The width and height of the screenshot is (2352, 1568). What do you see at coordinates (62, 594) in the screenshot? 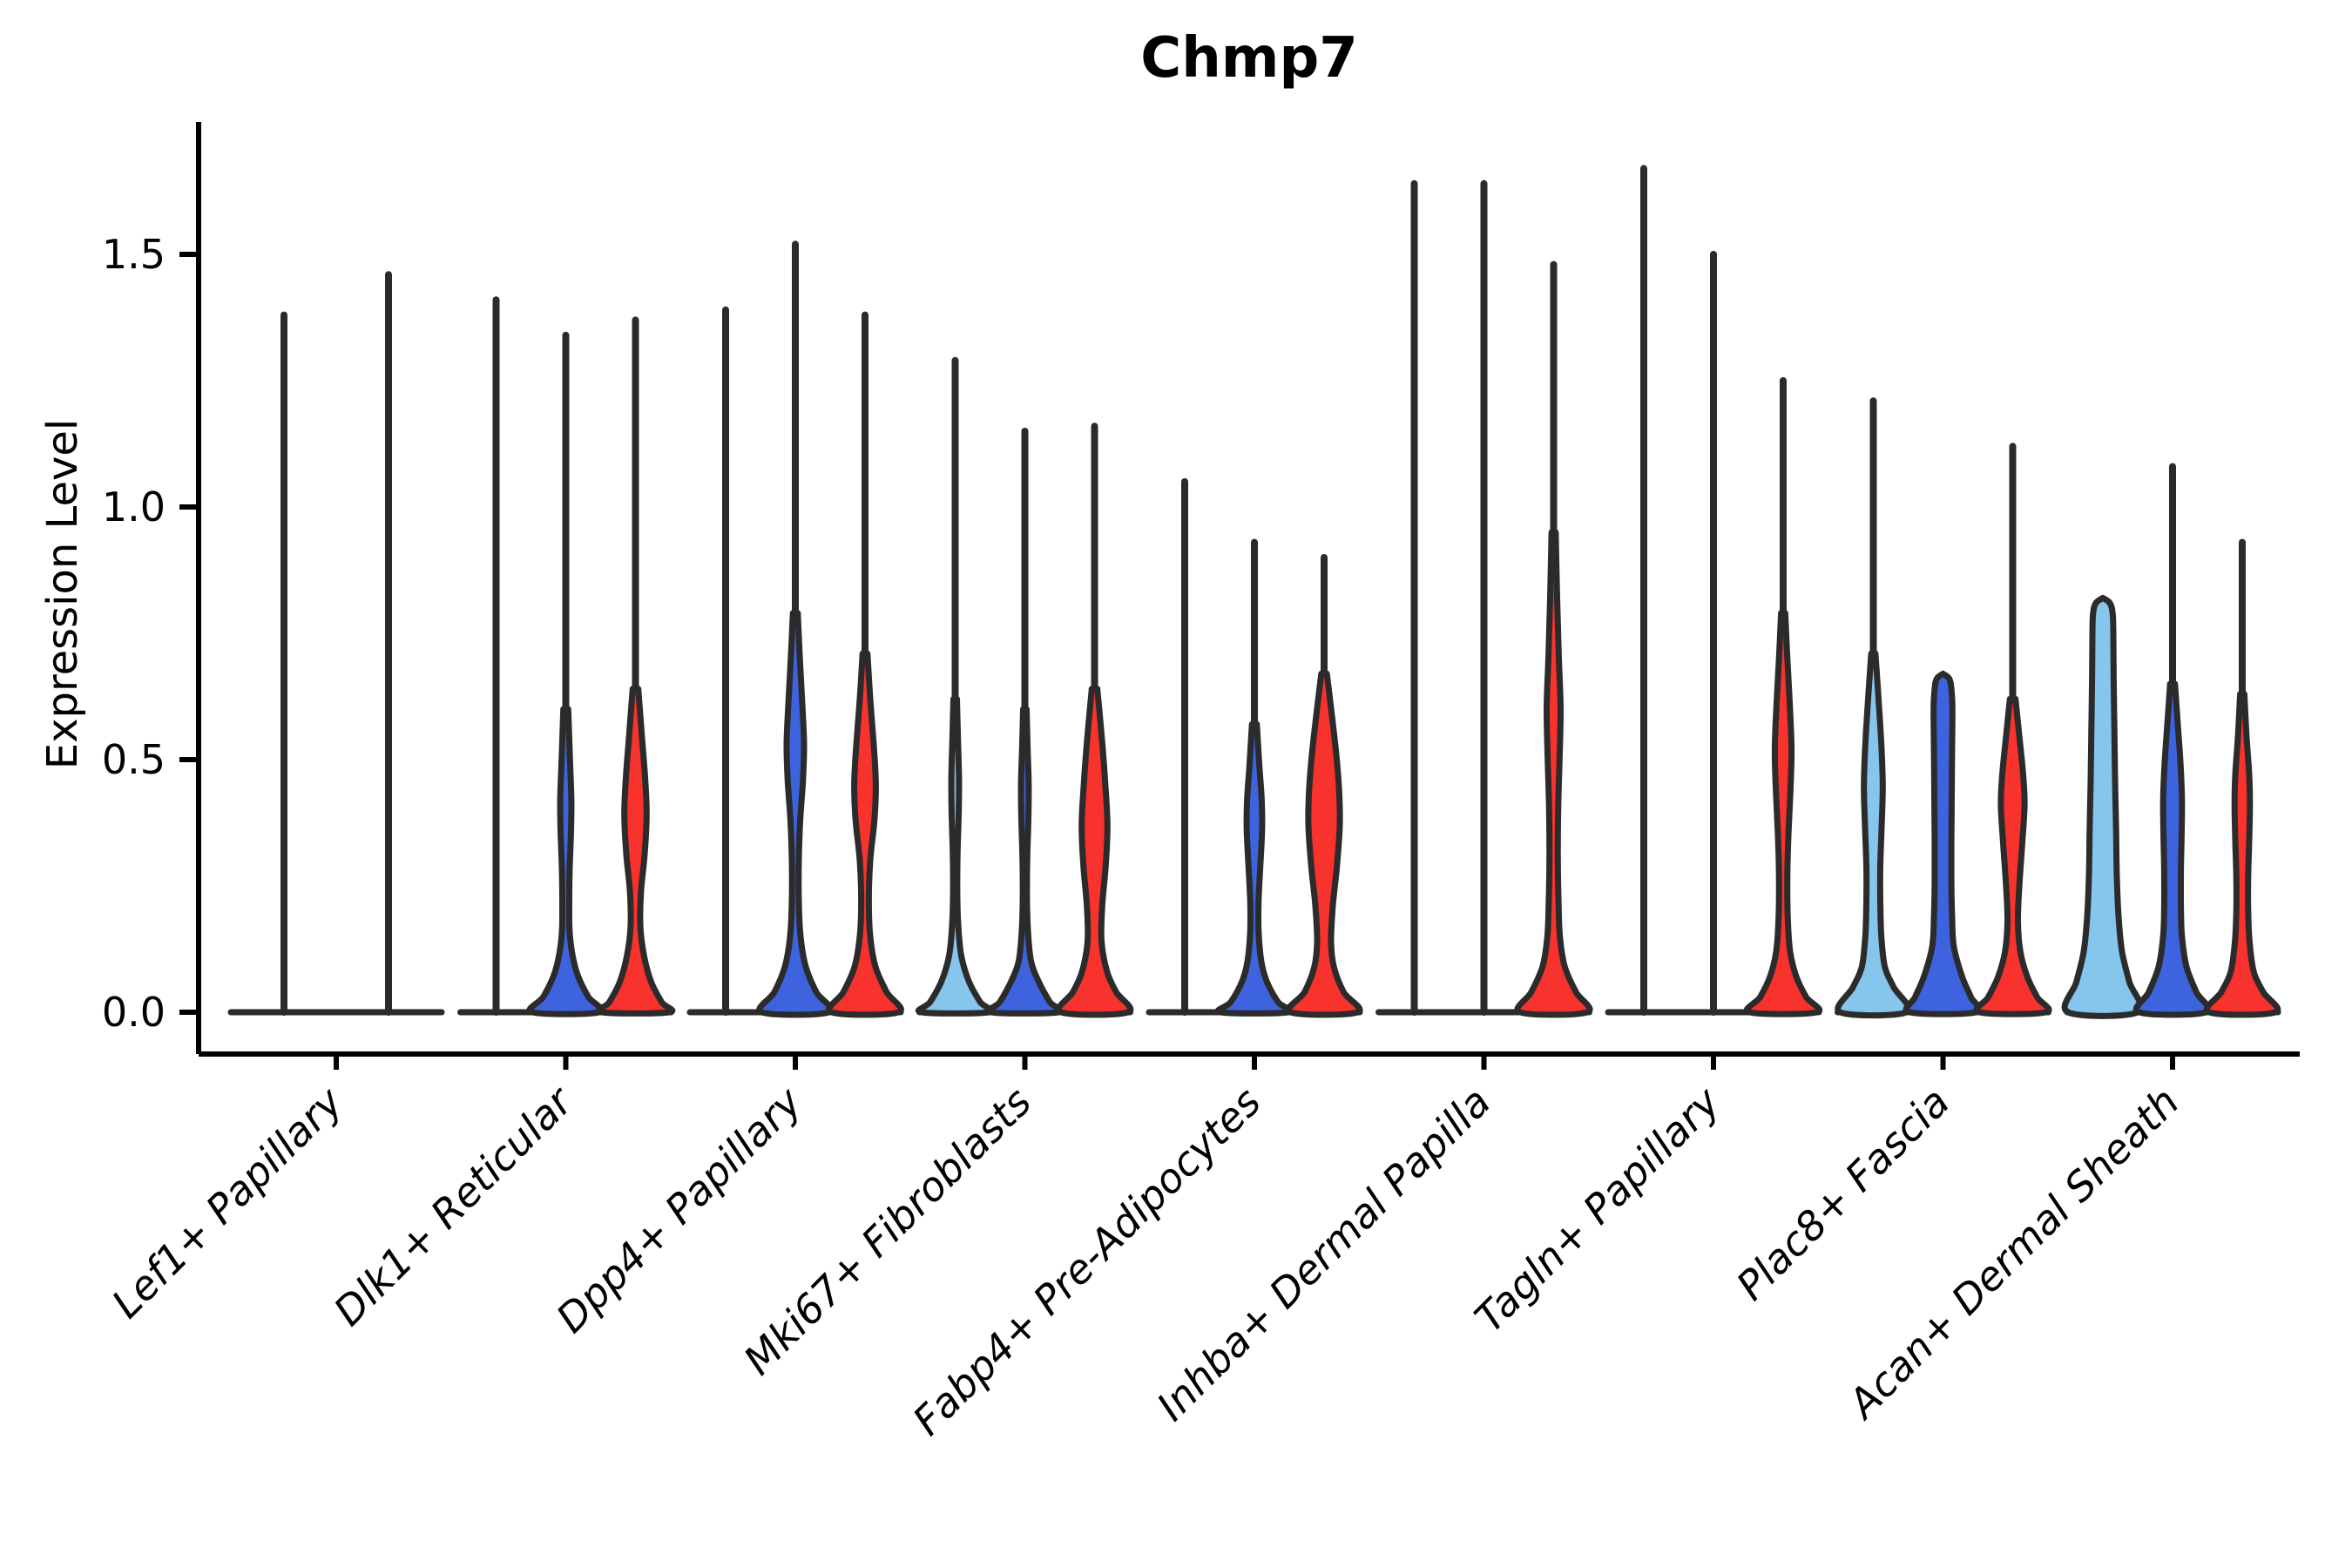
I see `y-axis-label: Expression Level` at bounding box center [62, 594].